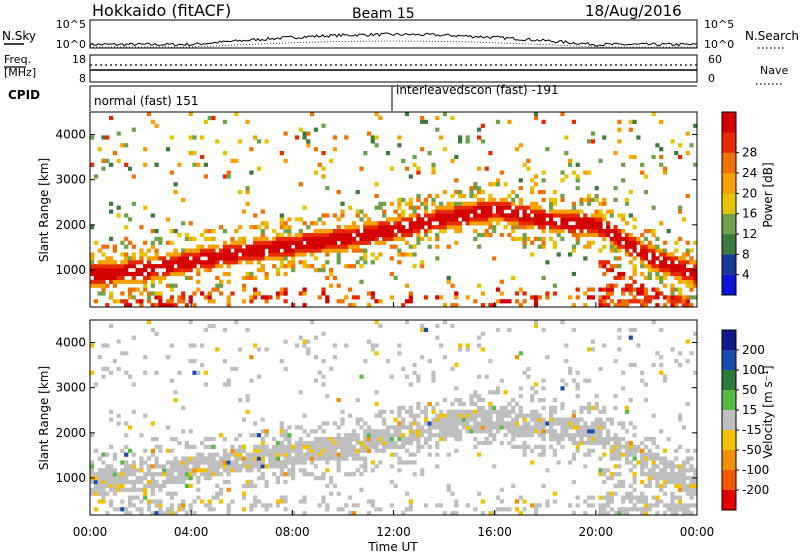 This screenshot has width=800, height=554. I want to click on velocity-colorbar-tick-label: 100, so click(753, 370).